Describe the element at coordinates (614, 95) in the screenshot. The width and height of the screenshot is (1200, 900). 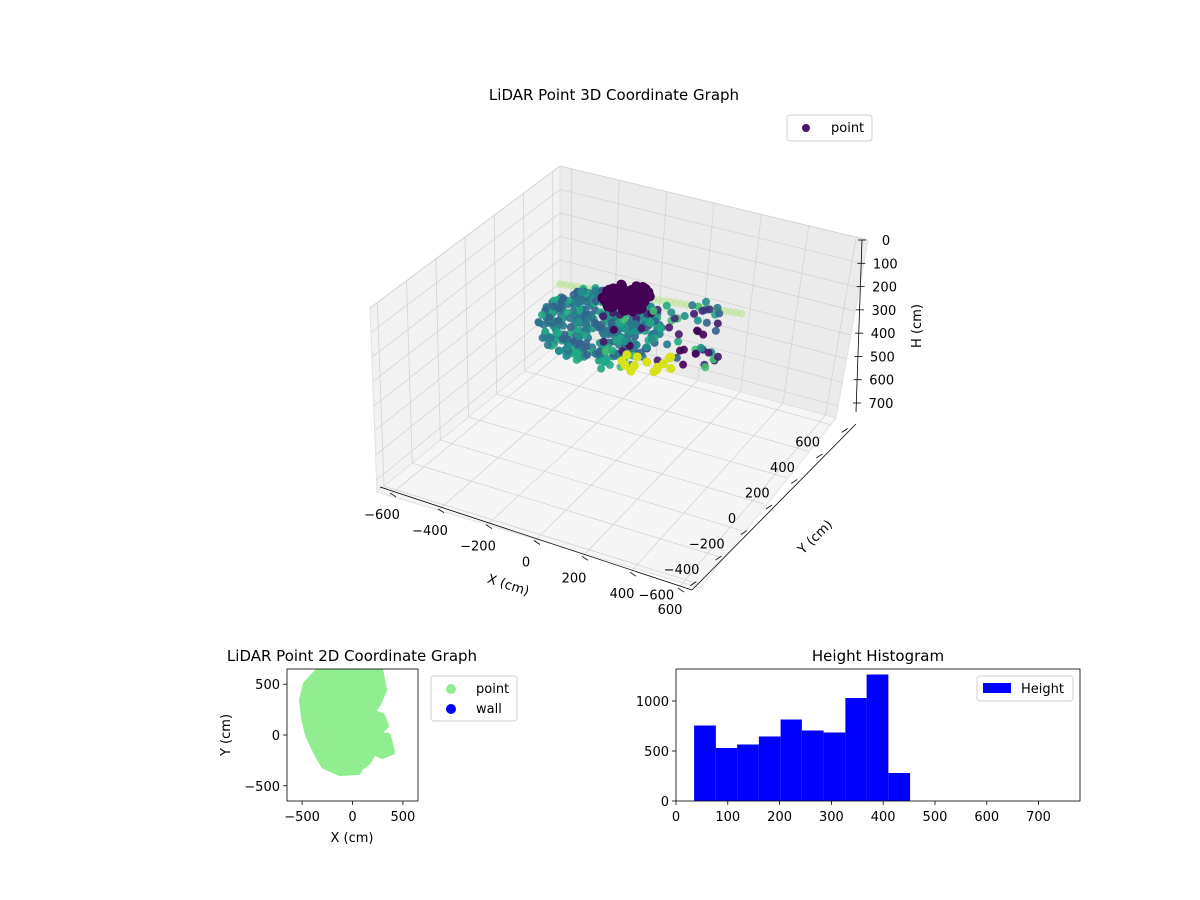
I see `chart-3d-title: LiDAR Point 3D Coordinate Graph` at that location.